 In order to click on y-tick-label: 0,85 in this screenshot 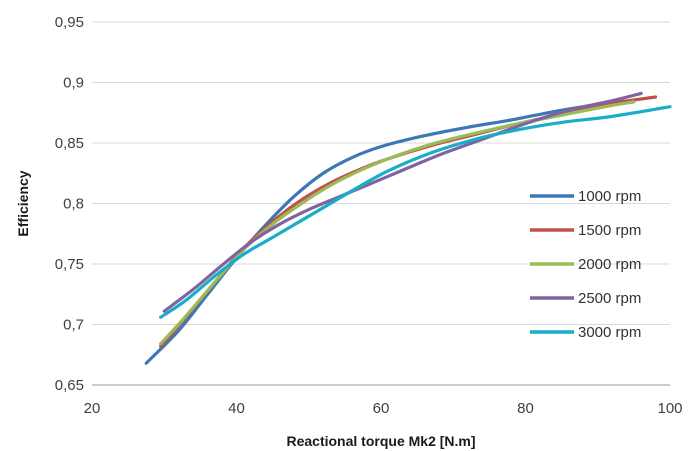, I will do `click(69, 143)`.